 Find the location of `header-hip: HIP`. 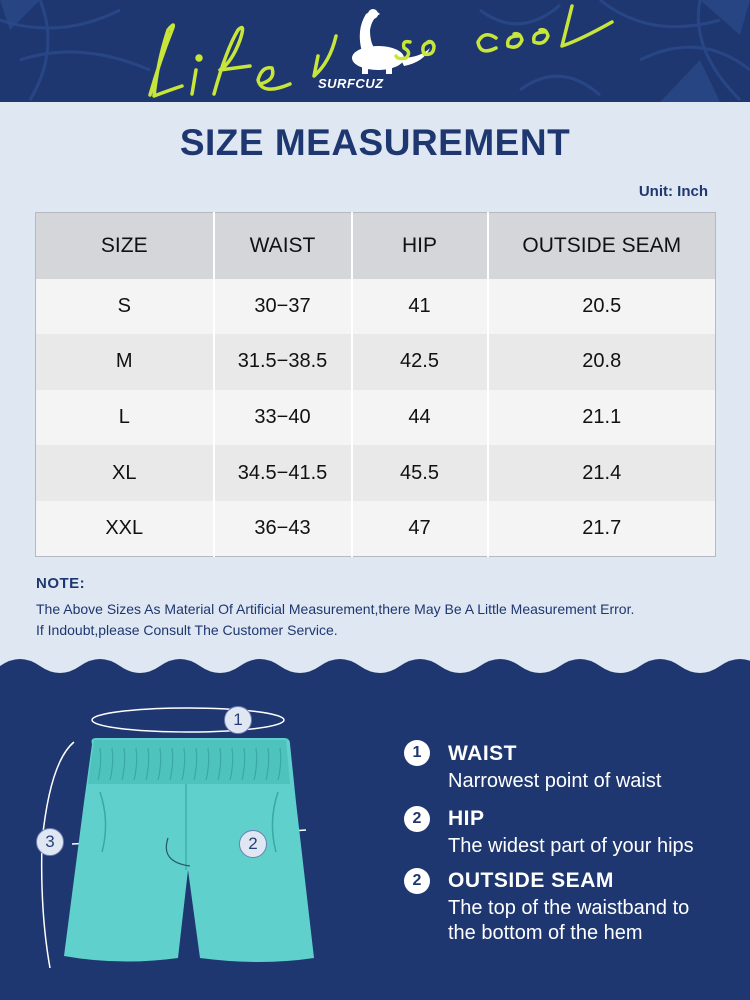

header-hip: HIP is located at coordinates (420, 245).